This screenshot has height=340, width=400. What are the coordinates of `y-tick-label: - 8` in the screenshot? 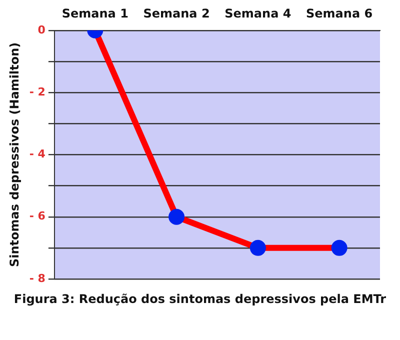 It's located at (37, 278).